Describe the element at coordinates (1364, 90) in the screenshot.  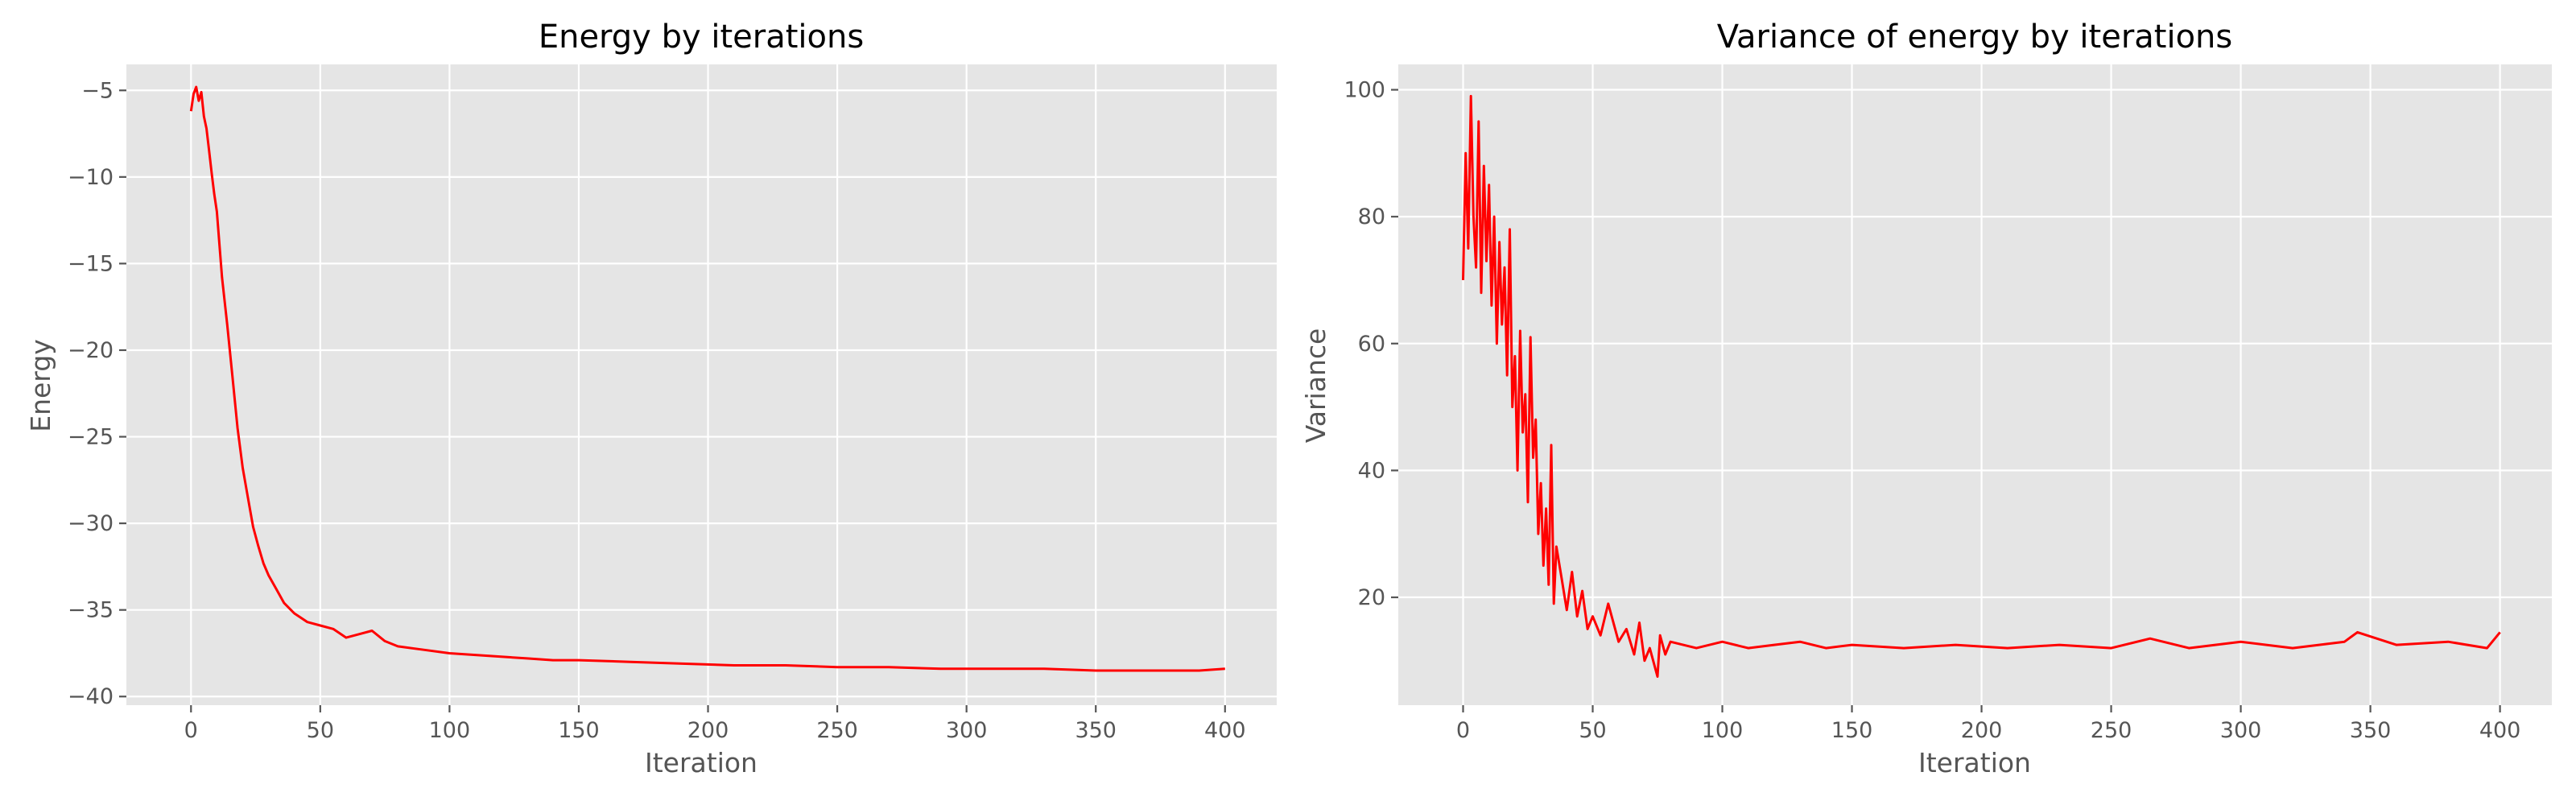
I see `y-tick-label: 100` at that location.